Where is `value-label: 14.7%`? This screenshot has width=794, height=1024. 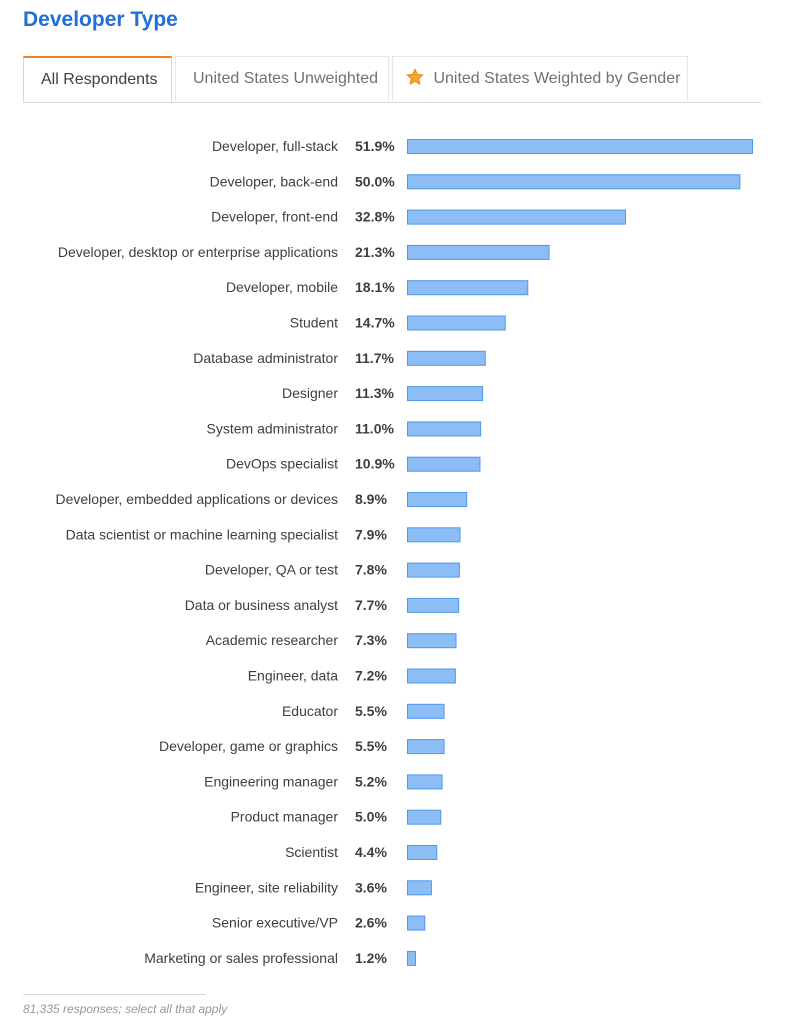 value-label: 14.7% is located at coordinates (375, 323).